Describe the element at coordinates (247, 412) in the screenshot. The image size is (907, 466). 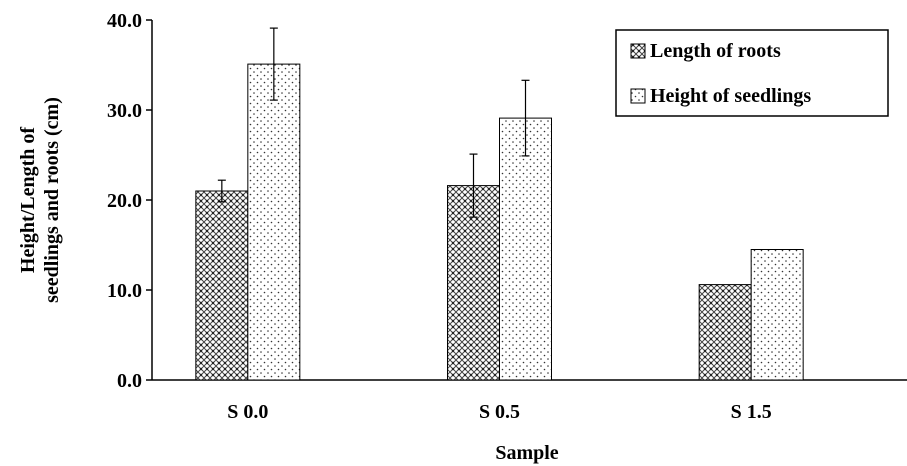
I see `x-tick-label: S 0.0` at that location.